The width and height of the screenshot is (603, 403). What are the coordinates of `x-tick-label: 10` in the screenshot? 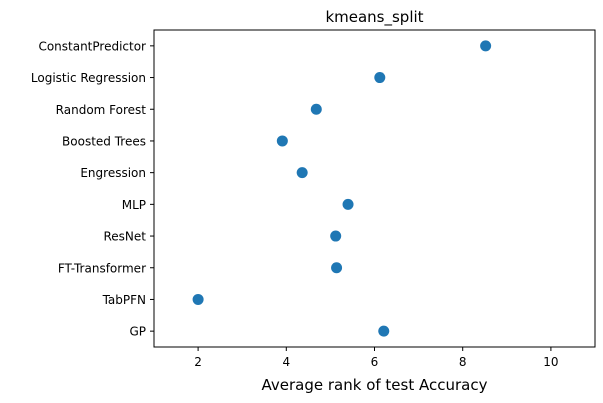 It's located at (550, 362).